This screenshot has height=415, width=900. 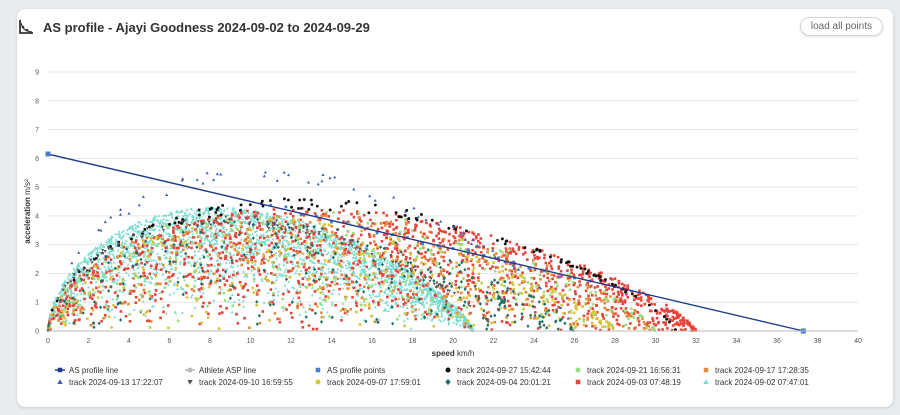 What do you see at coordinates (841, 26) in the screenshot?
I see `load-all-points-button: load all points` at bounding box center [841, 26].